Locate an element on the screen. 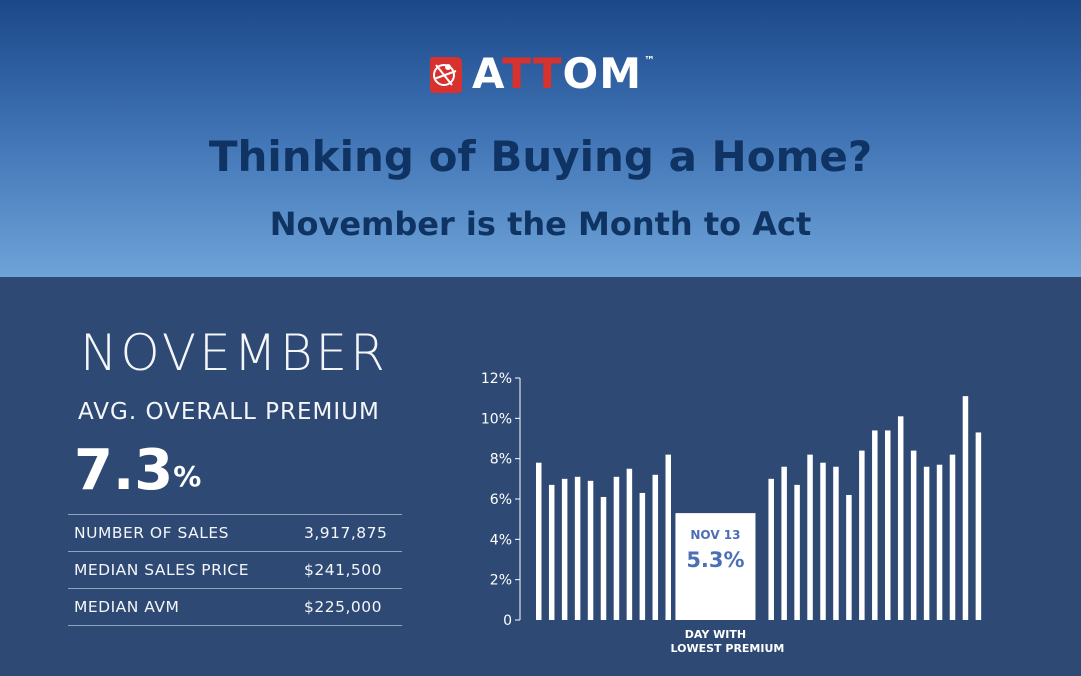 The width and height of the screenshot is (1081, 676). y-tick-label: 2% is located at coordinates (501, 581).